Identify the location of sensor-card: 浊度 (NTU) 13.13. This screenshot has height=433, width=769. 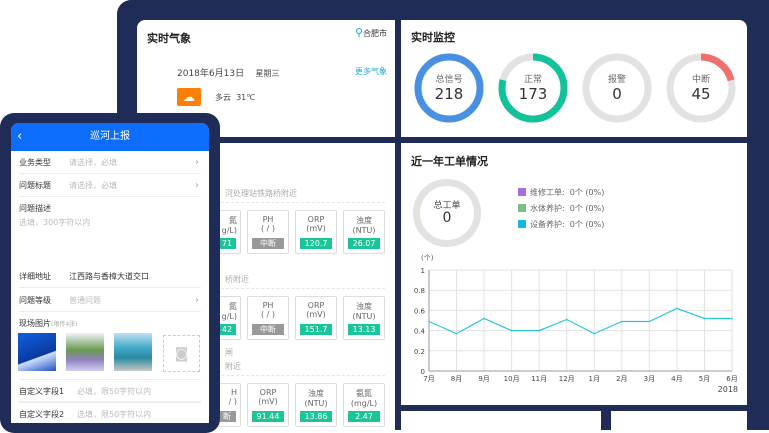
(364, 318).